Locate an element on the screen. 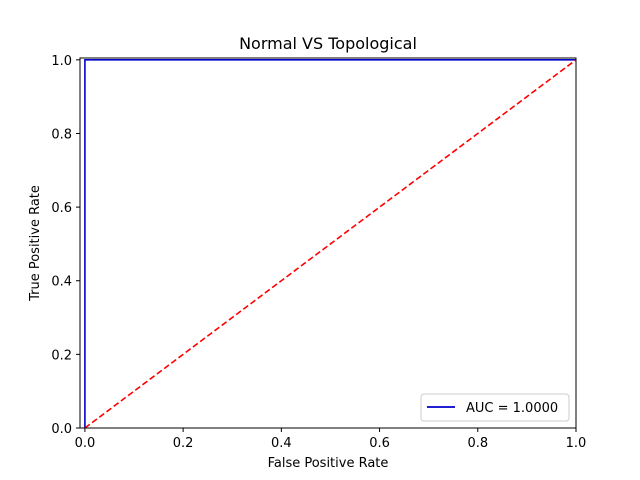  y-tick-label: 0.2 is located at coordinates (61, 355).